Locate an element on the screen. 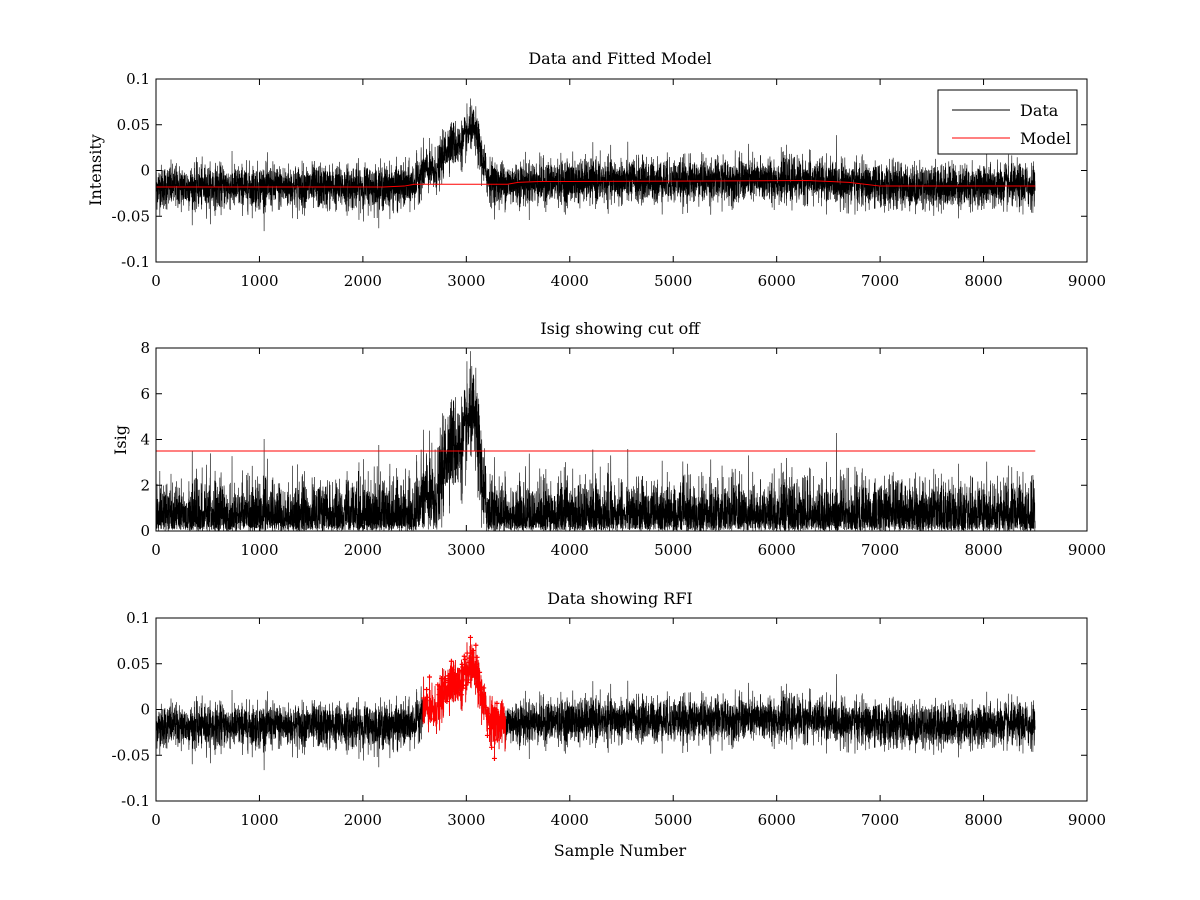 The width and height of the screenshot is (1200, 900). y-tick-label: 2 is located at coordinates (145, 485).